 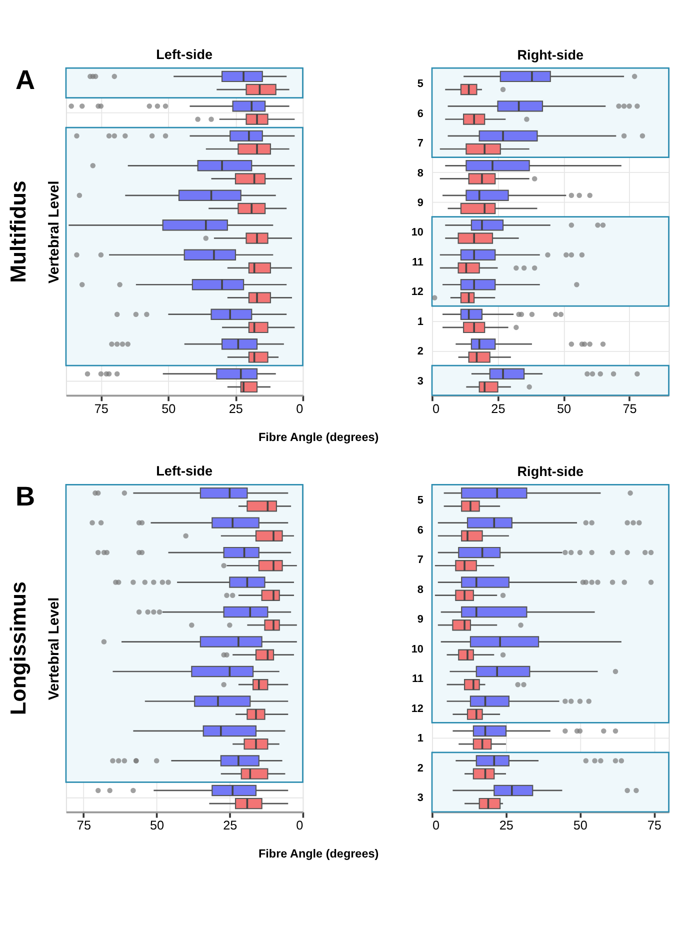 What do you see at coordinates (17, 231) in the screenshot?
I see `text: Multifidus` at bounding box center [17, 231].